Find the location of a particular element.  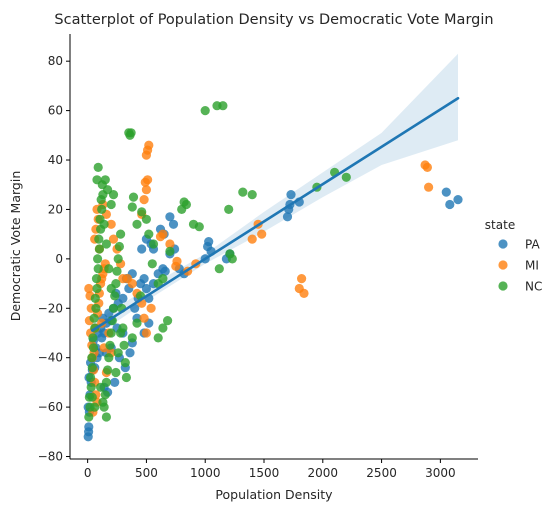

x-axis-label: Population Density is located at coordinates (274, 494).